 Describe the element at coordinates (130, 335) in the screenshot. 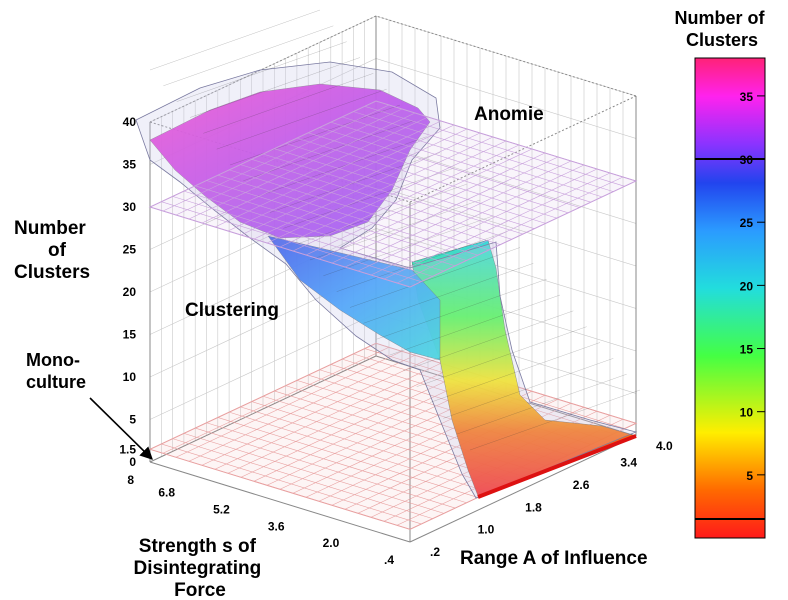

I see `z-tick-label: 15` at that location.